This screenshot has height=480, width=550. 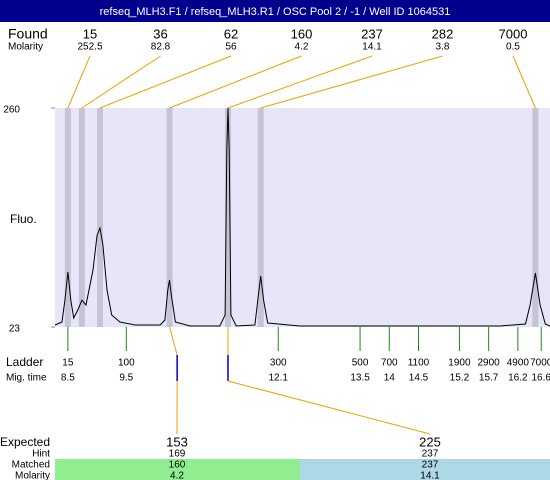 What do you see at coordinates (430, 475) in the screenshot?
I see `expected-molarity: 14.1` at bounding box center [430, 475].